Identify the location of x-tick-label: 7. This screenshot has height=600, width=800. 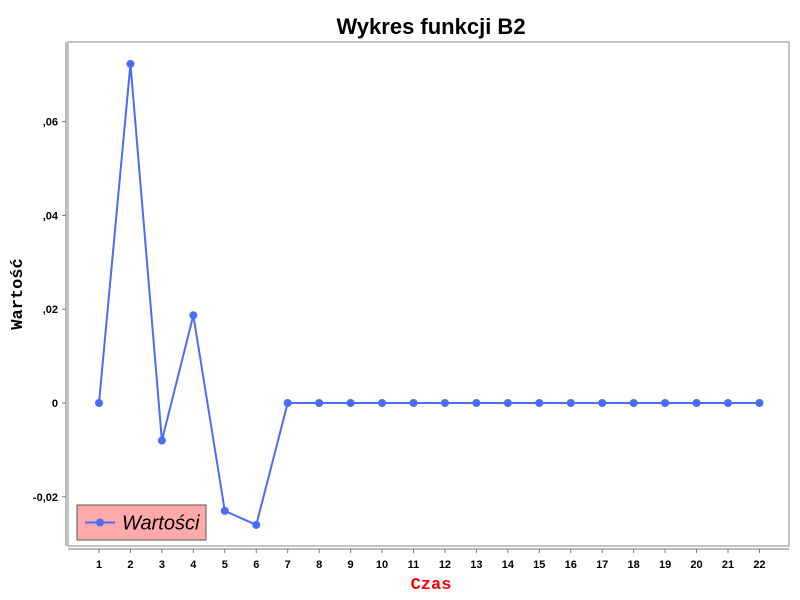
(288, 565).